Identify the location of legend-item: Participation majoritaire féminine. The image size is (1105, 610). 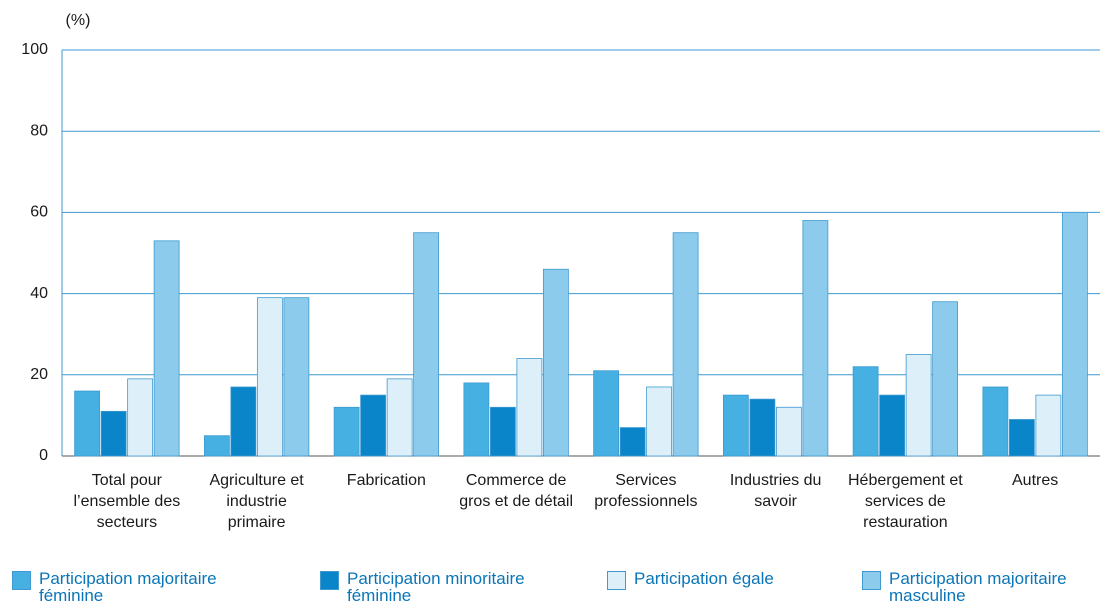
(139, 587).